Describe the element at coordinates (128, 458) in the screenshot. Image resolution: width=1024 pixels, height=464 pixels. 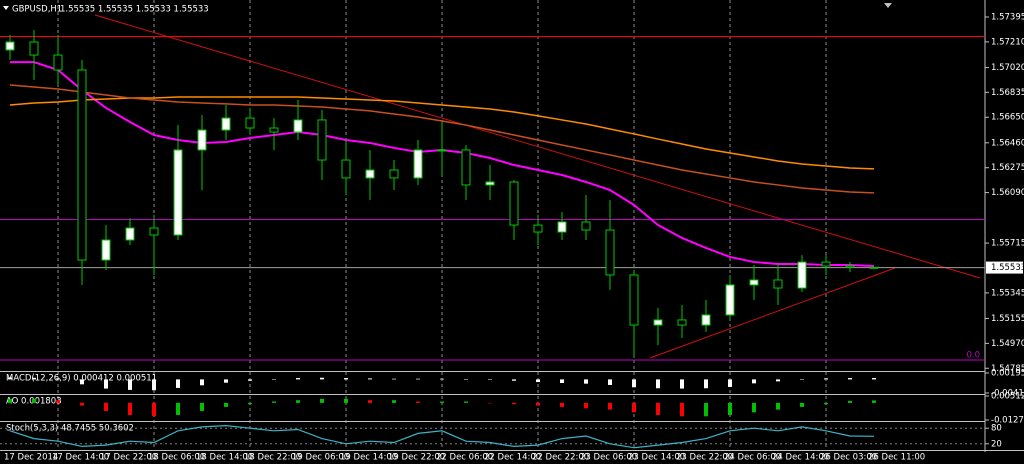
I see `x-tick-label: 17 Dec 22:00` at that location.